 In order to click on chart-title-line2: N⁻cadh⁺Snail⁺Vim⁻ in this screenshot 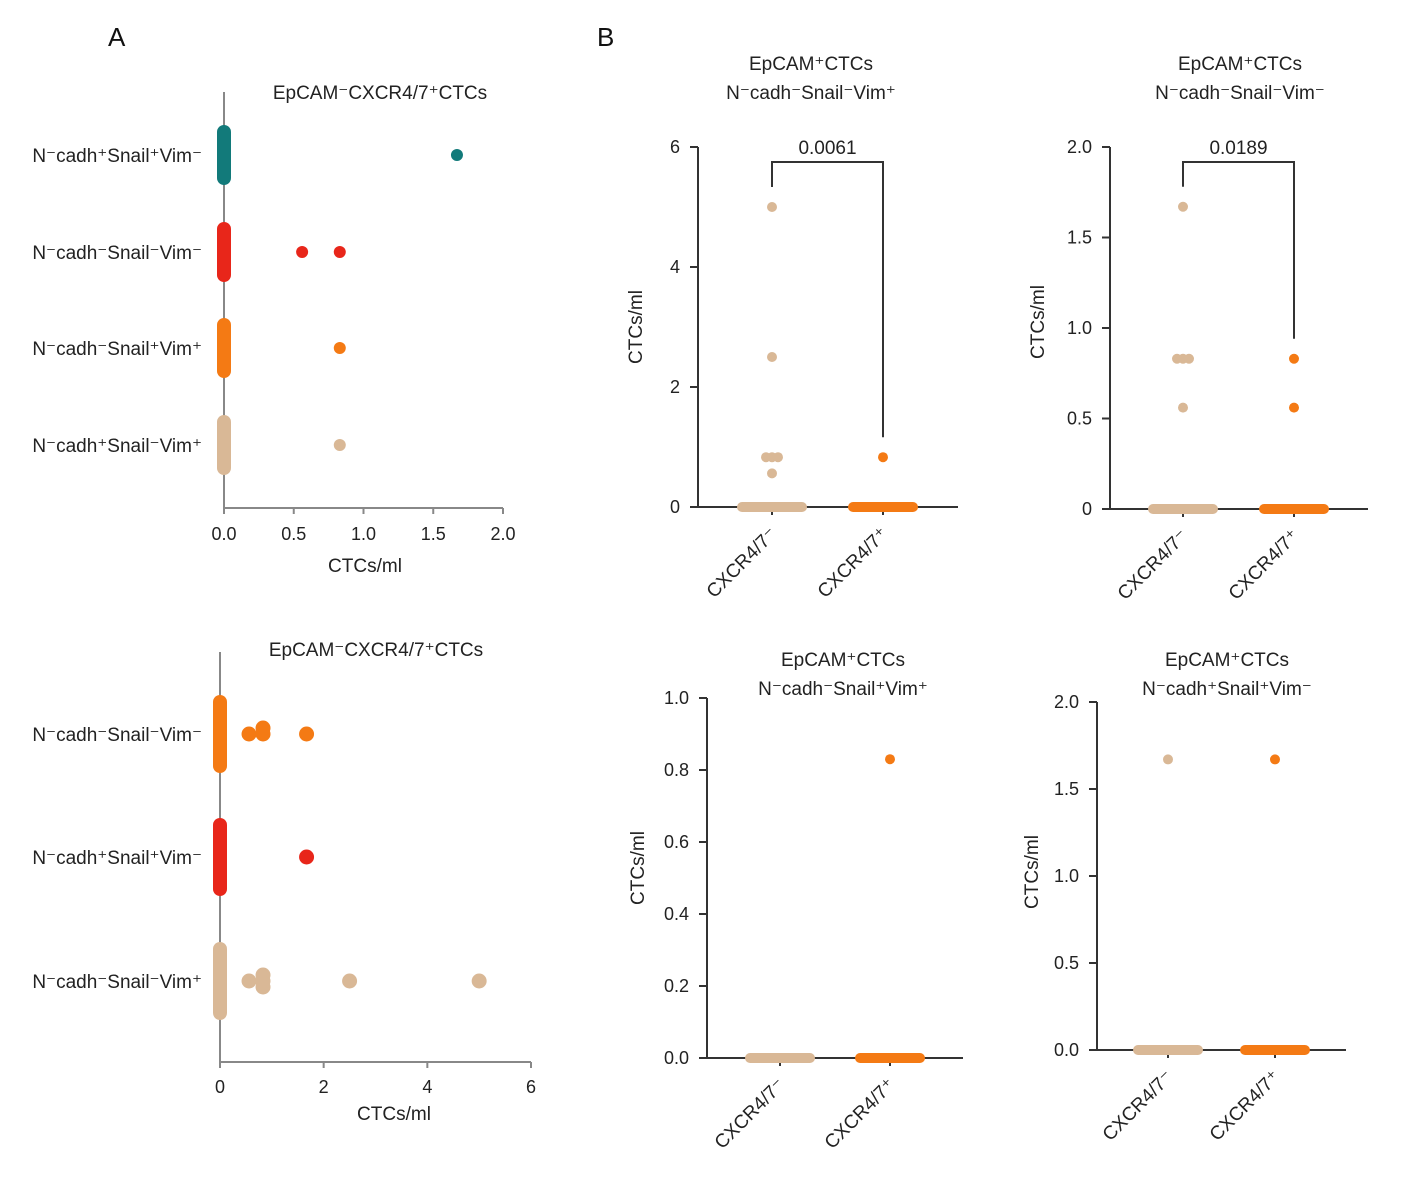, I will do `click(1227, 689)`.